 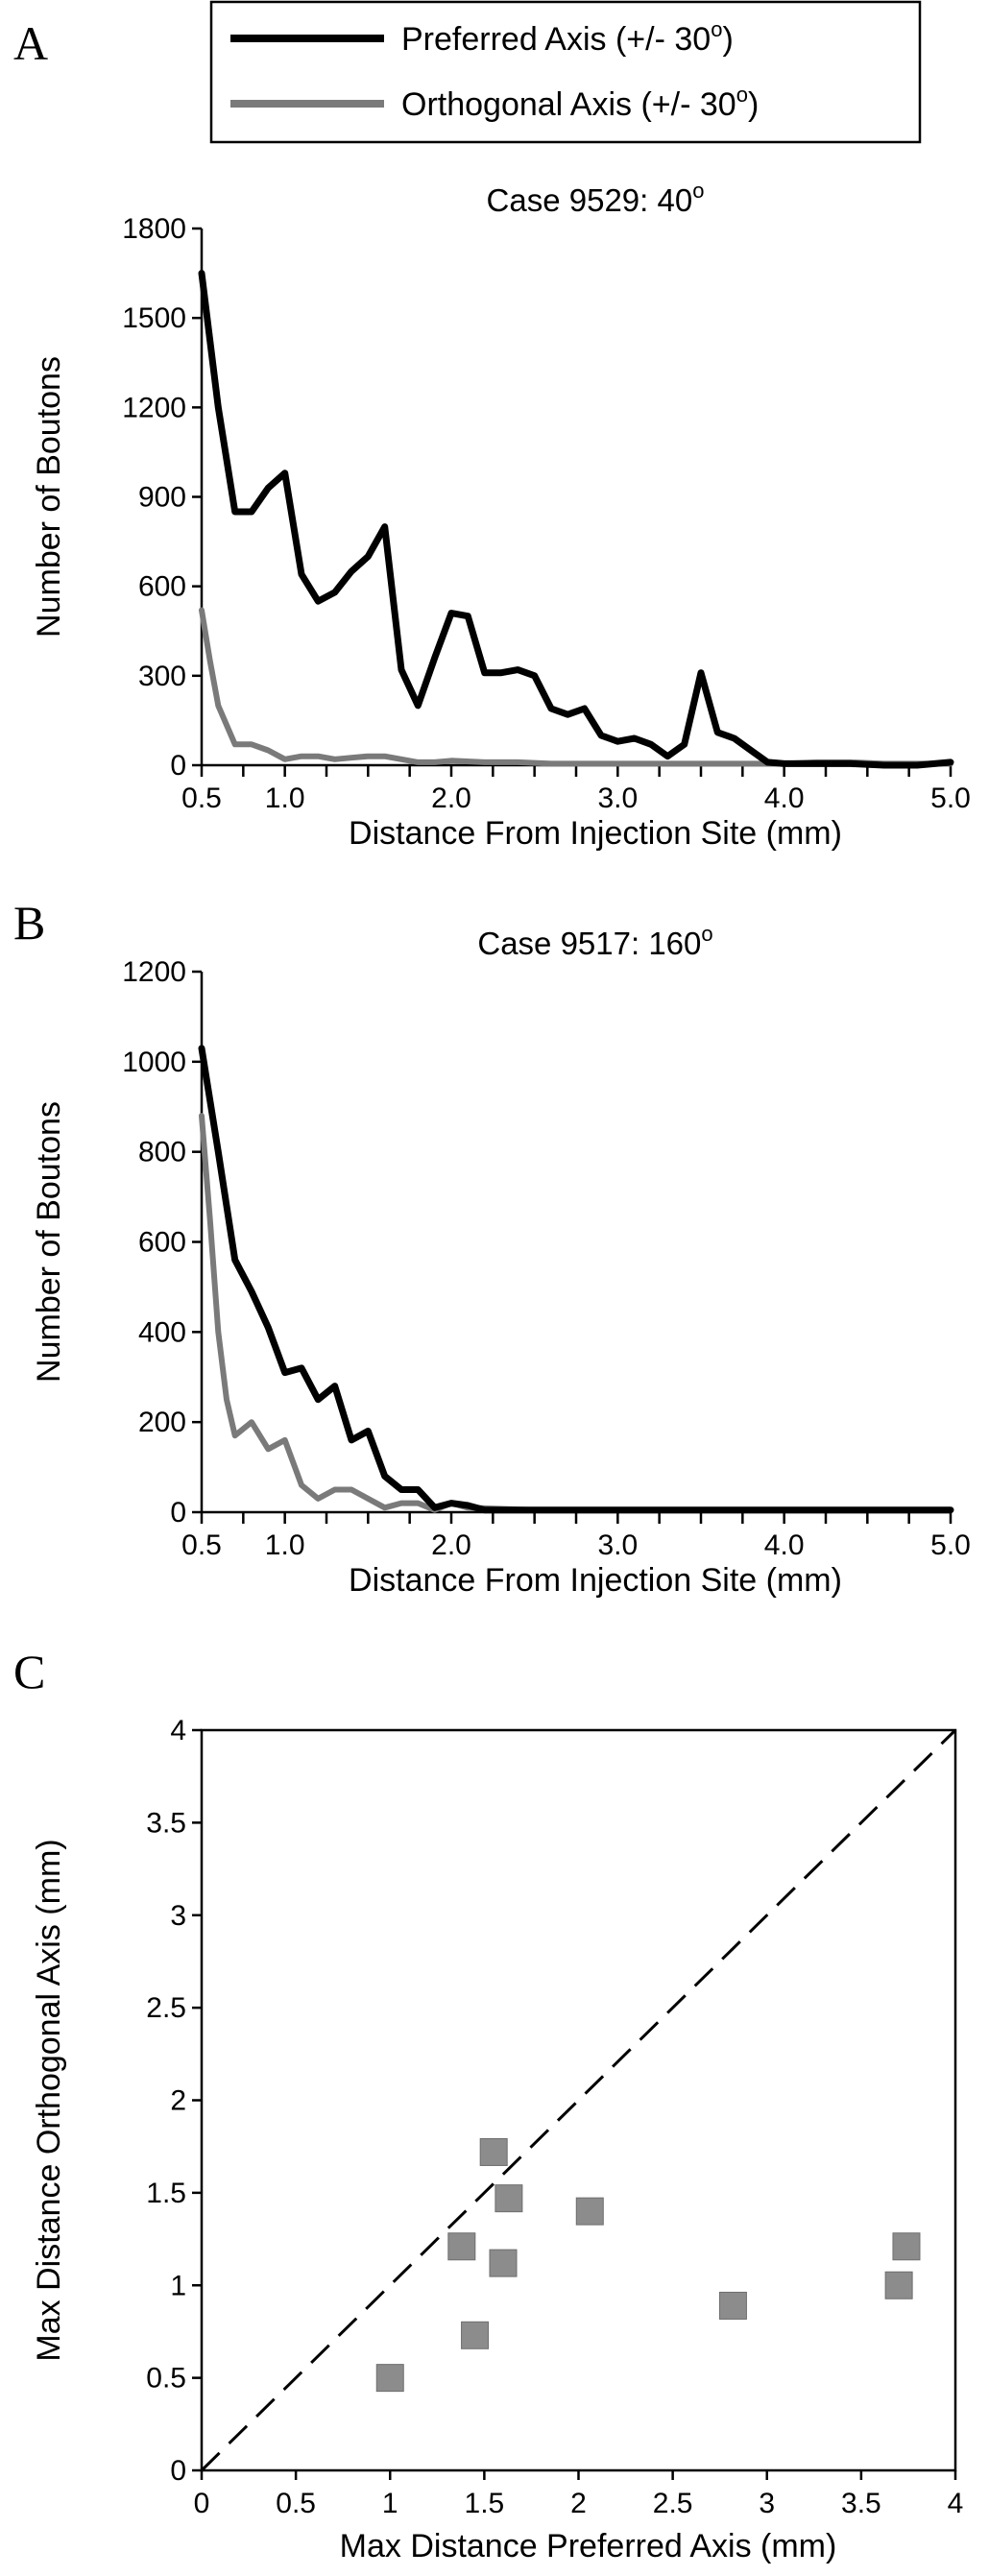 What do you see at coordinates (596, 198) in the screenshot?
I see `chart-title-a: Case 9529: 40o` at bounding box center [596, 198].